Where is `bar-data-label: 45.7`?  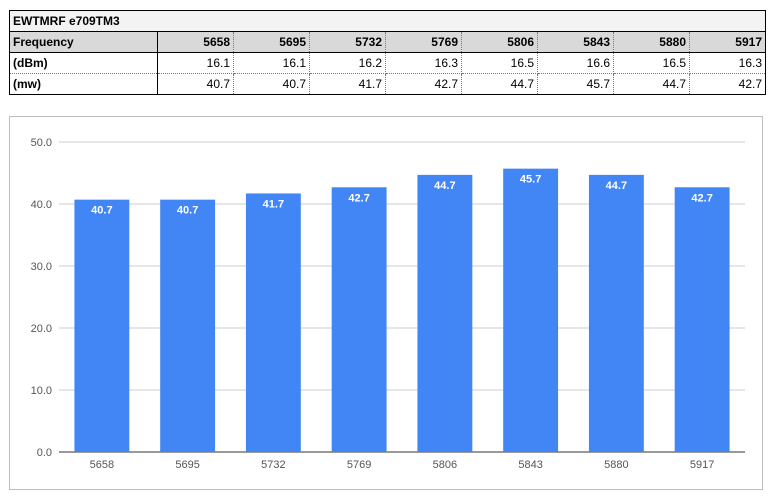
bar-data-label: 45.7 is located at coordinates (530, 180).